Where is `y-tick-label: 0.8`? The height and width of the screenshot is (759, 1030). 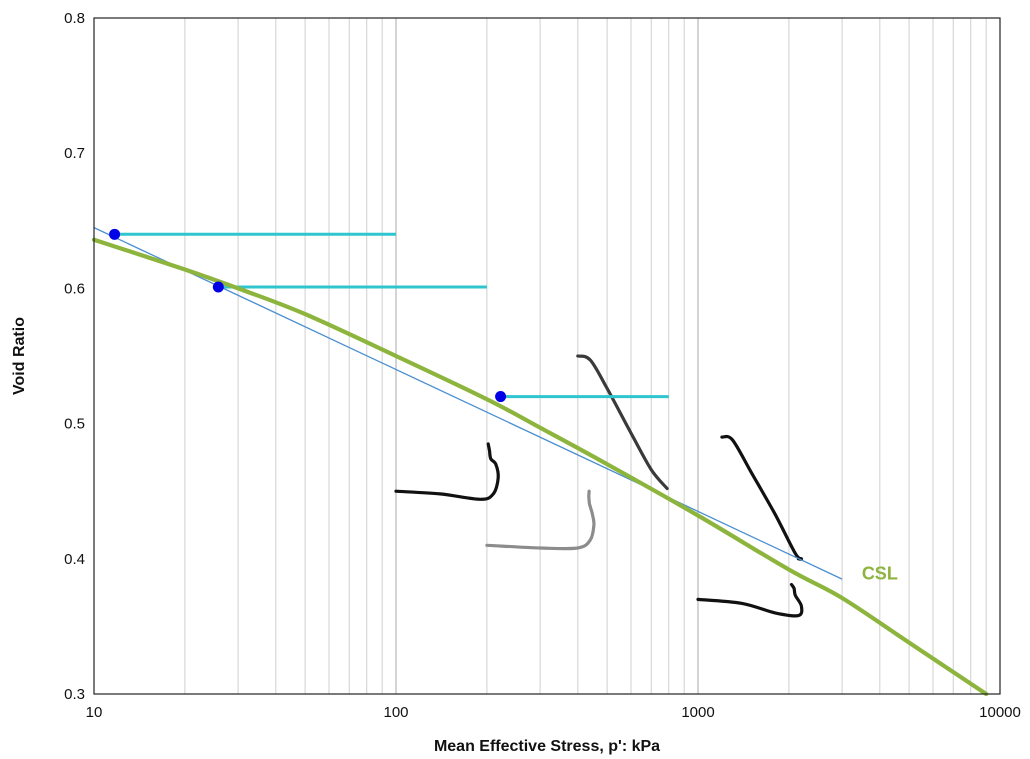
y-tick-label: 0.8 is located at coordinates (74, 18).